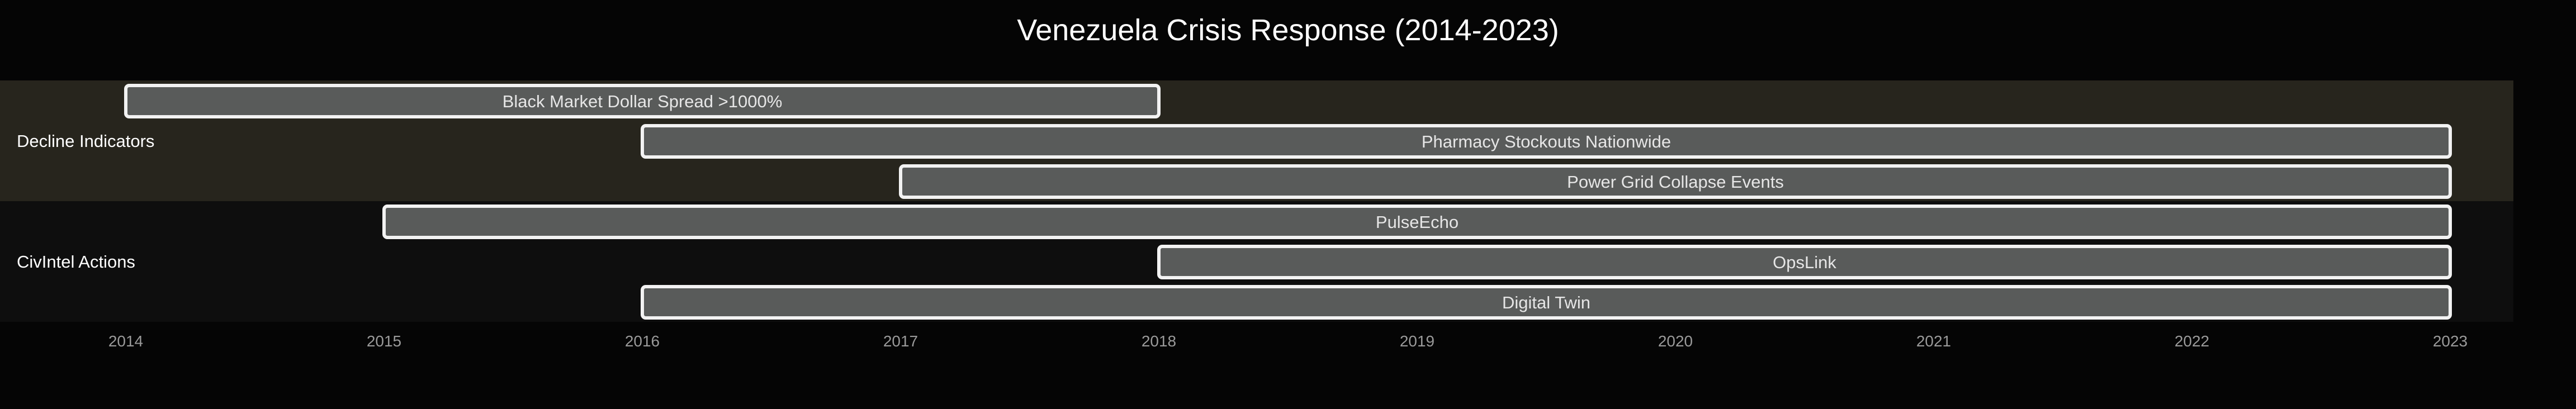 This screenshot has height=409, width=2576. I want to click on section-label: CivIntel Actions, so click(76, 262).